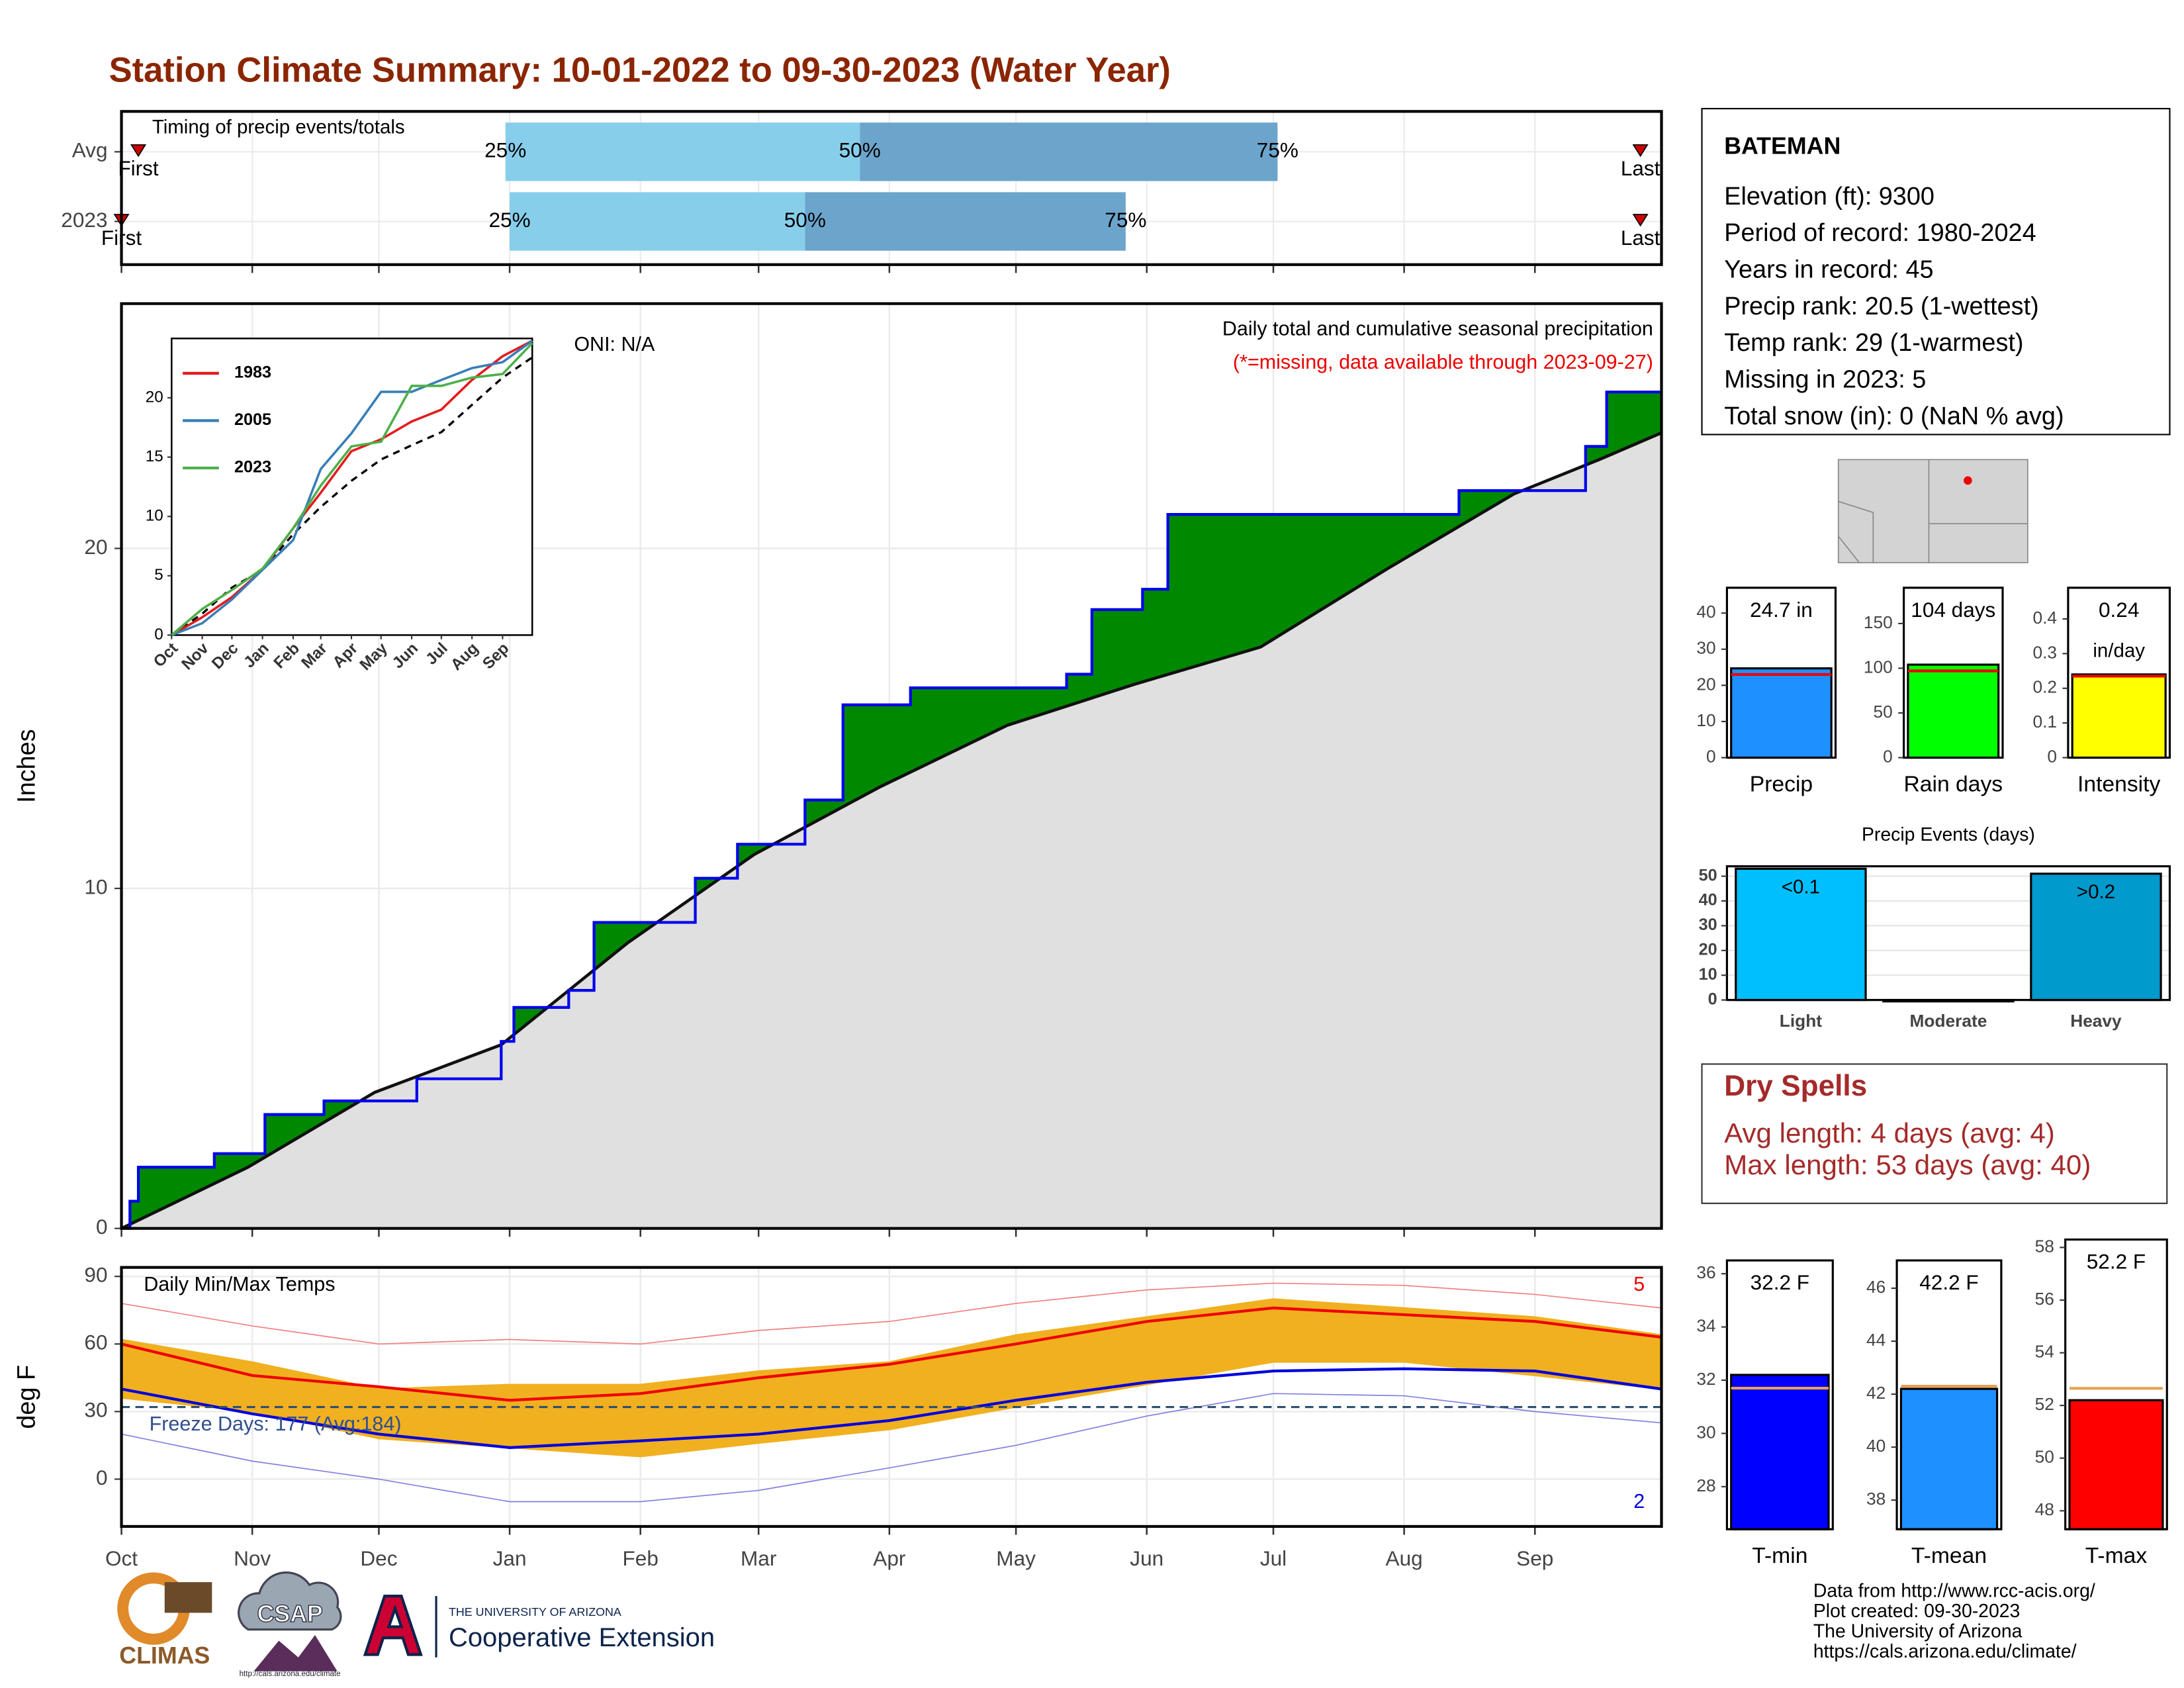 Image resolution: width=2184 pixels, height=1688 pixels. What do you see at coordinates (1780, 1282) in the screenshot?
I see `value-label: 32.2 F` at bounding box center [1780, 1282].